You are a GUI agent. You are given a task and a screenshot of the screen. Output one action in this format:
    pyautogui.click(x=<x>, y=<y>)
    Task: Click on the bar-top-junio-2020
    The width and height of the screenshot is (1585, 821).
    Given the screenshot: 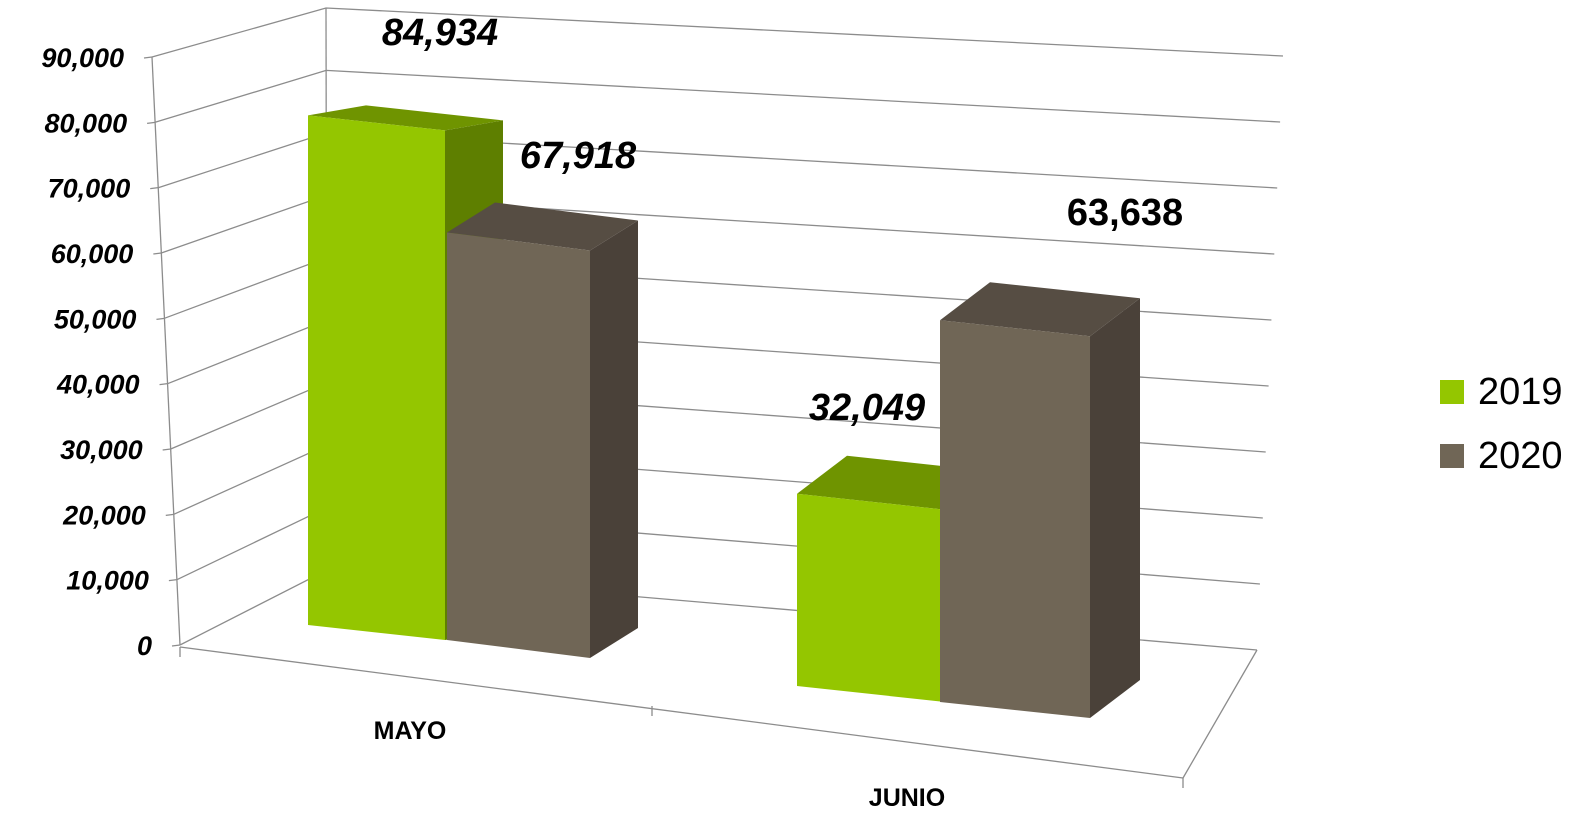 What is the action you would take?
    pyautogui.click(x=1040, y=309)
    